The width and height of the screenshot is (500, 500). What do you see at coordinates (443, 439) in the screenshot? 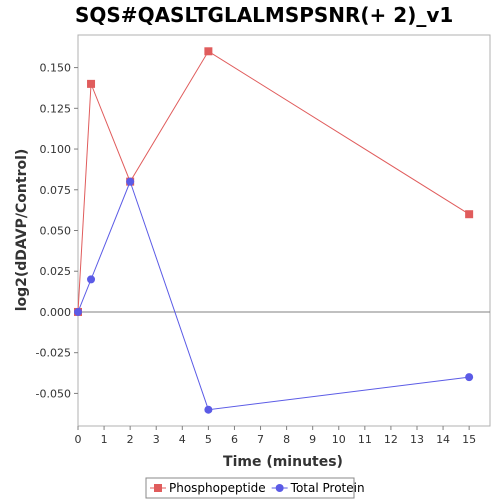
I see `x-tick-label: 14` at bounding box center [443, 439].